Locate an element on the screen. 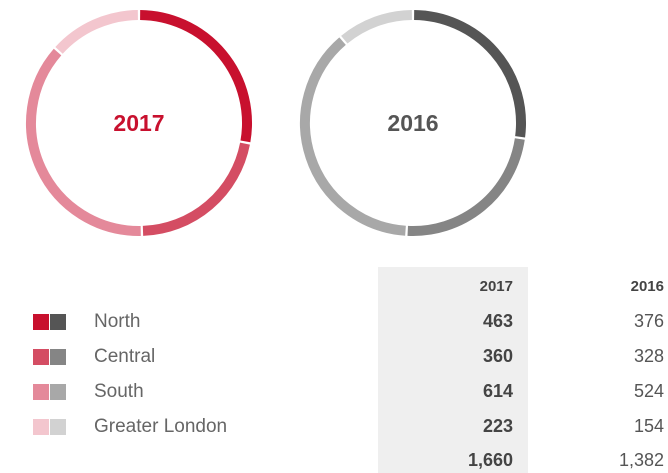 Image resolution: width=668 pixels, height=473 pixels. table-value: 376 is located at coordinates (649, 321).